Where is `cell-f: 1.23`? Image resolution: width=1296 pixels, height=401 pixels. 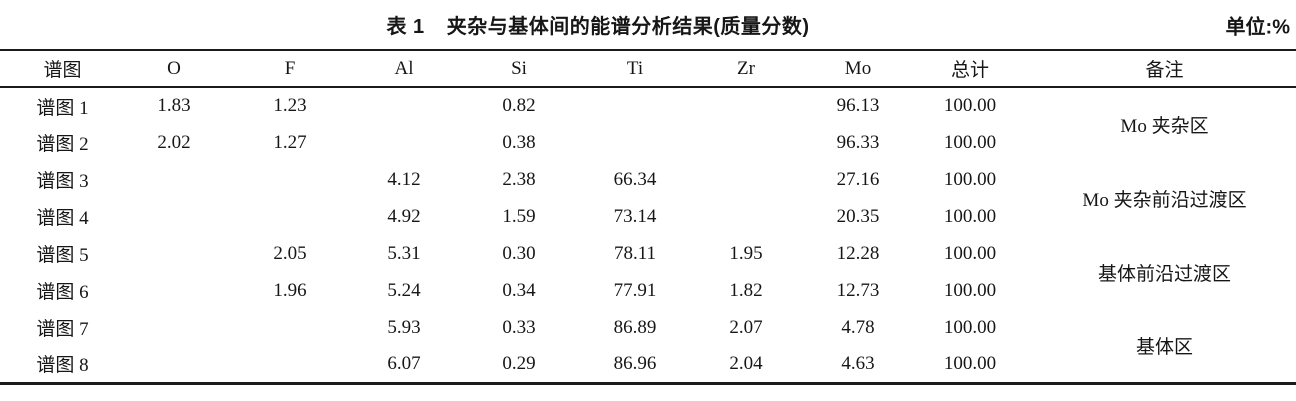
cell-f: 1.23 is located at coordinates (290, 105).